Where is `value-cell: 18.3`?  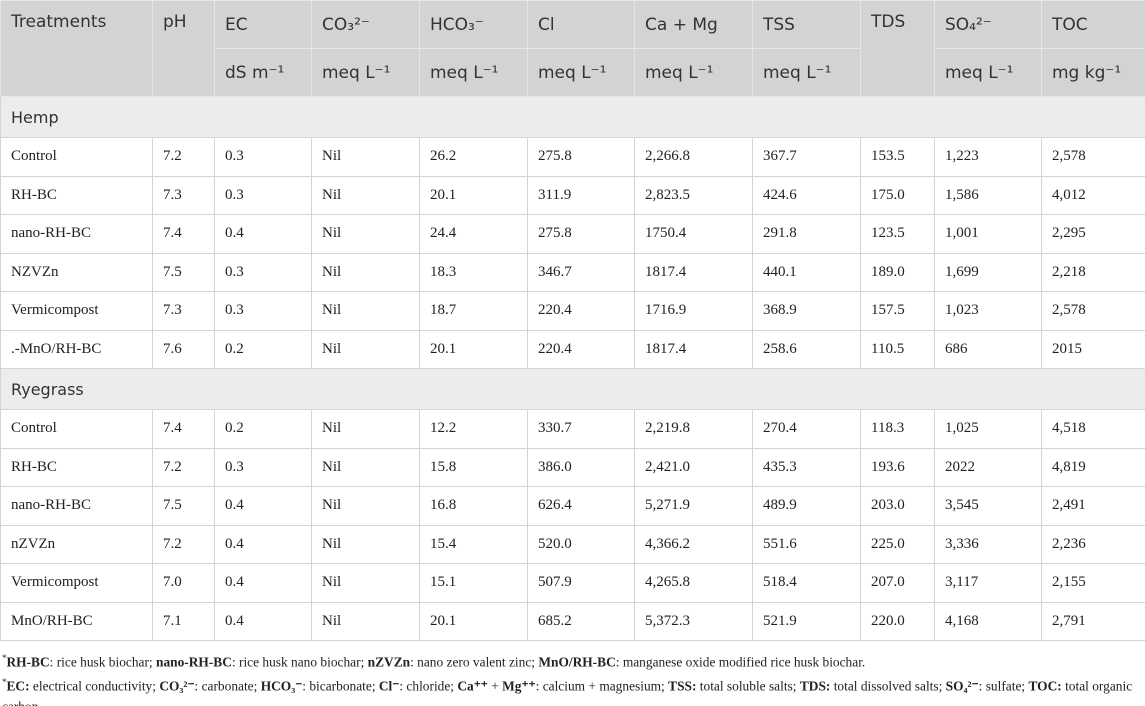 value-cell: 18.3 is located at coordinates (473, 272).